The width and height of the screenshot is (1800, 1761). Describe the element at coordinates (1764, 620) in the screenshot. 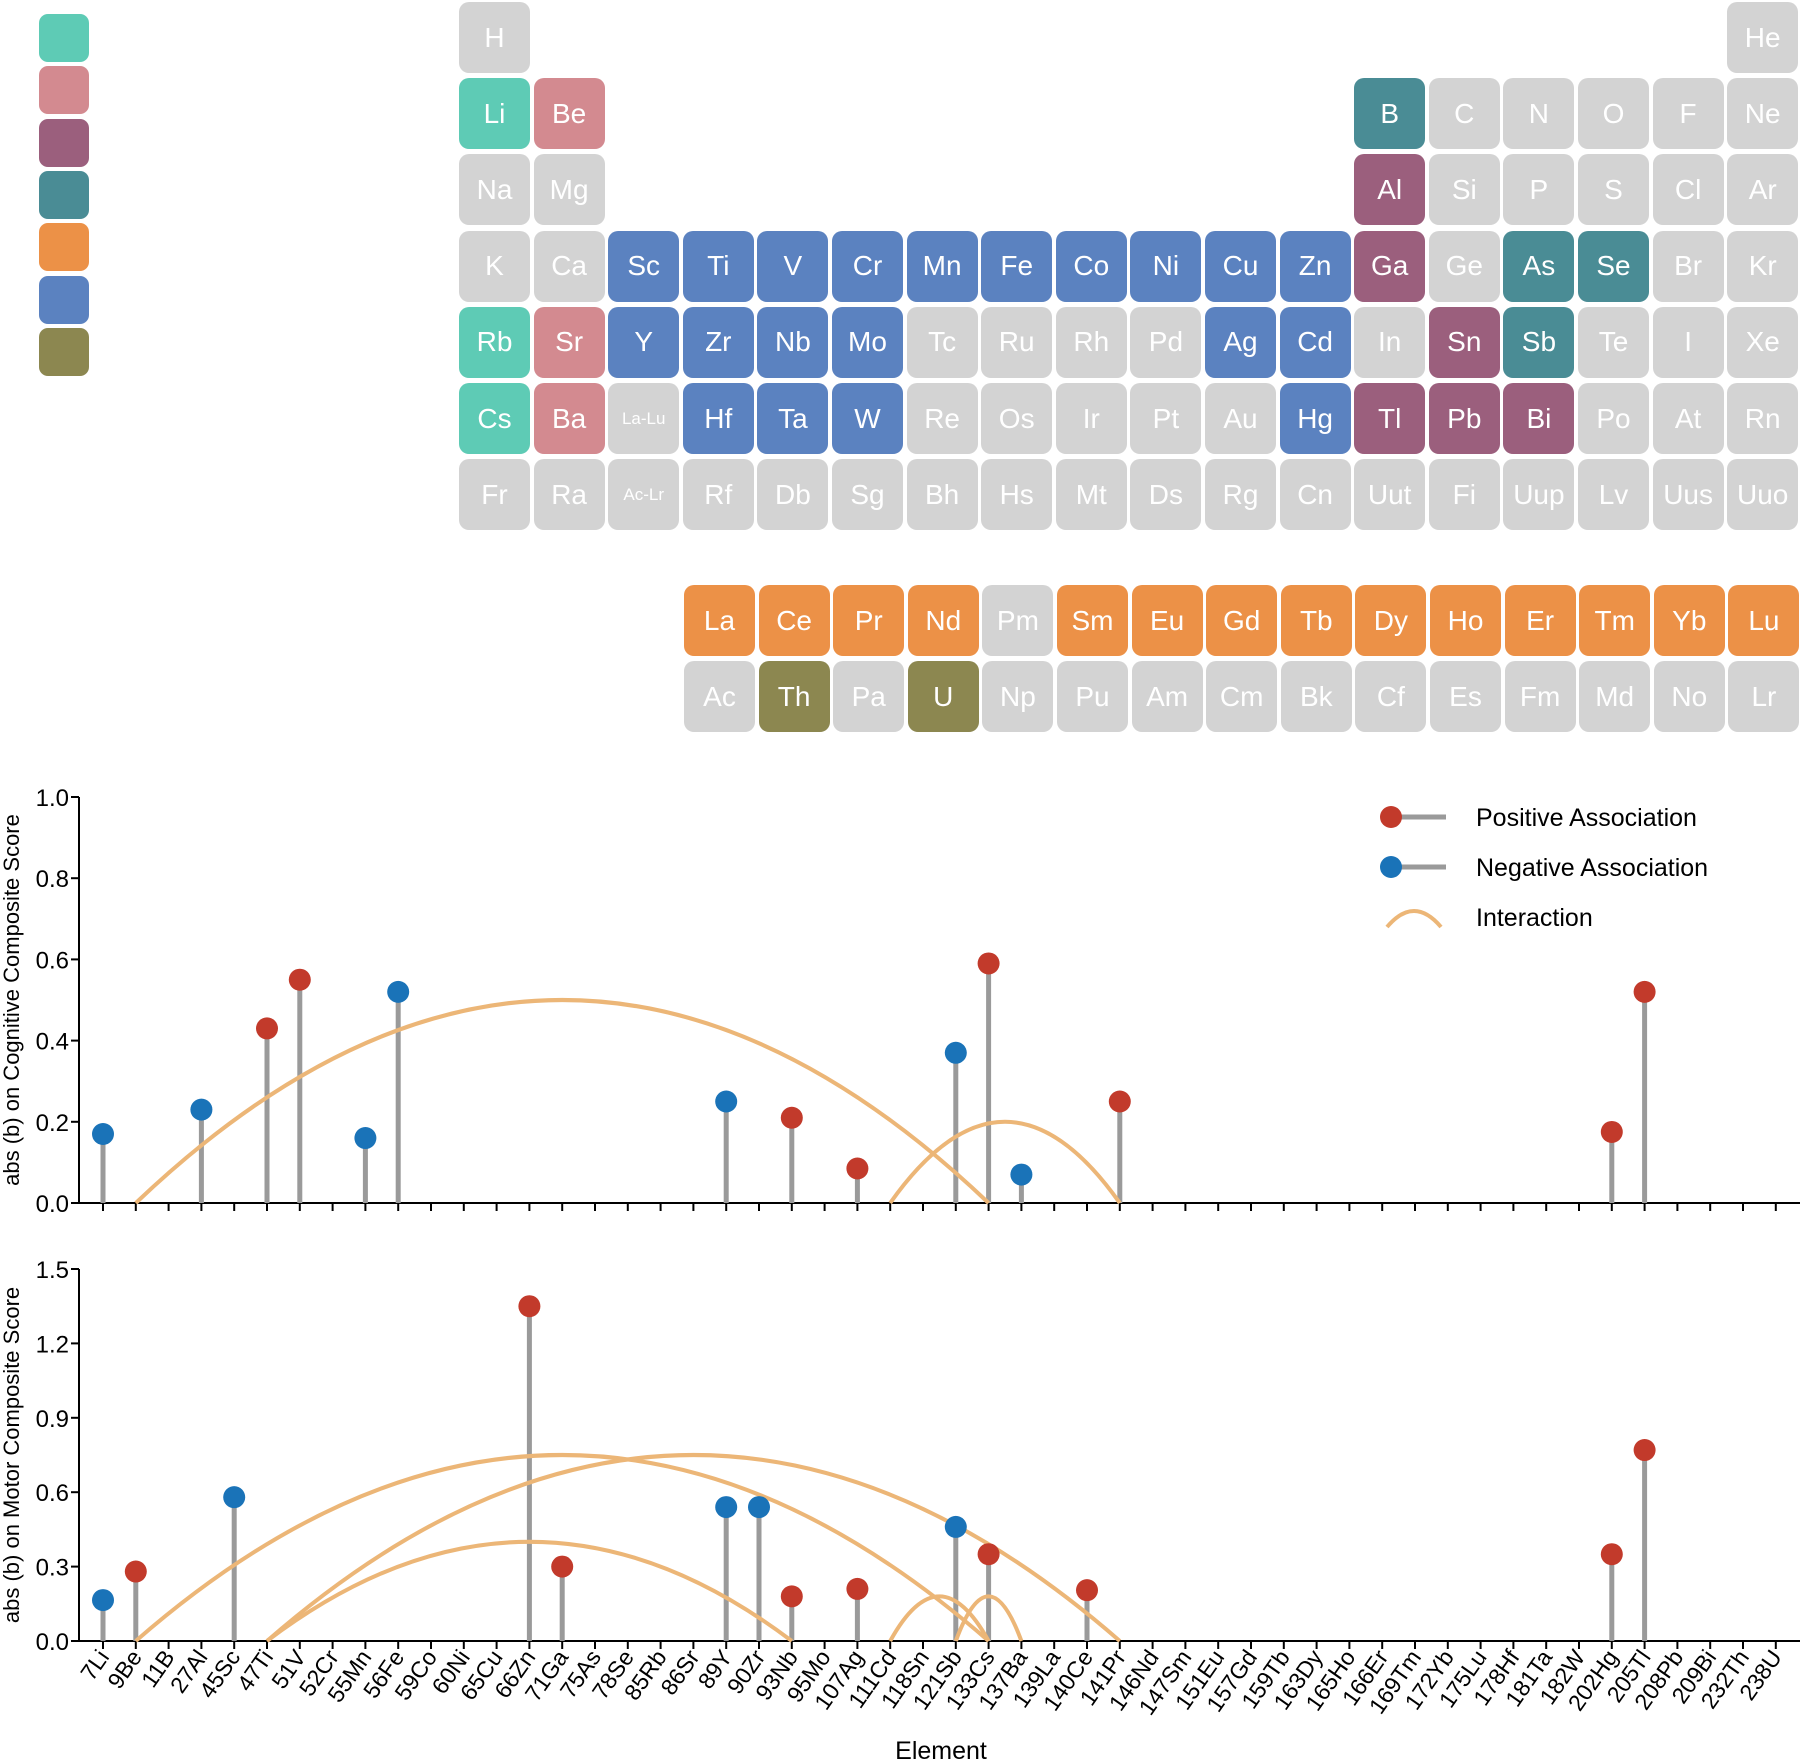

I see `element-lu: Lu` at that location.